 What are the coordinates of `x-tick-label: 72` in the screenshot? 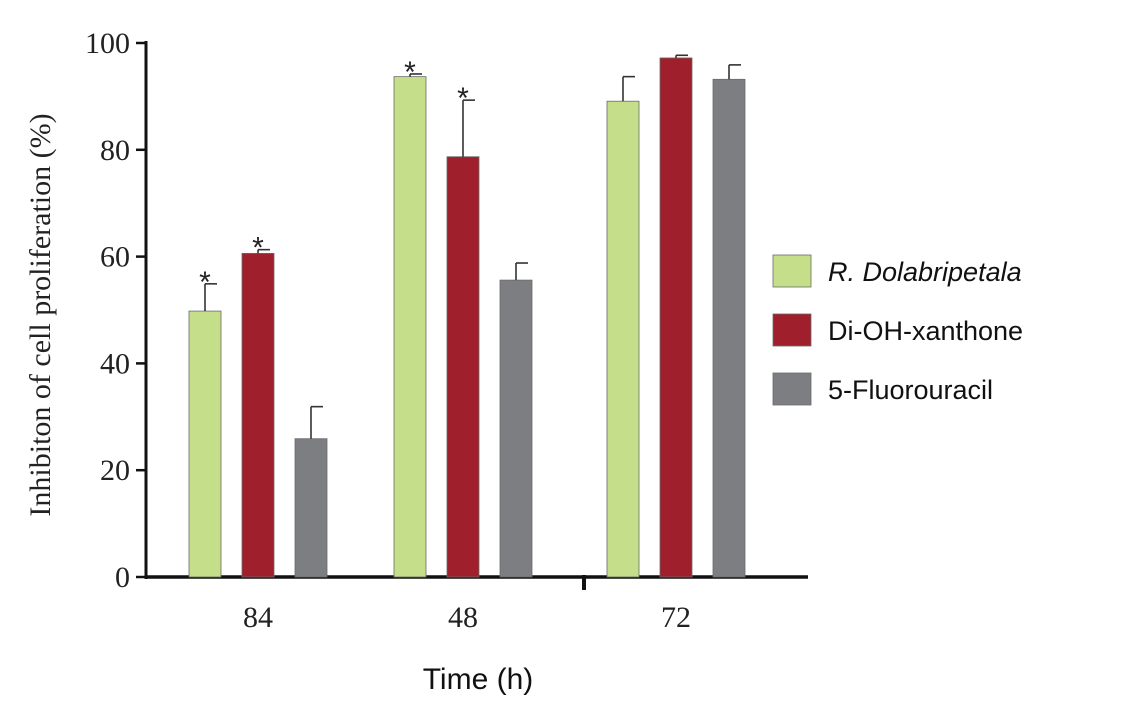 It's located at (676, 617).